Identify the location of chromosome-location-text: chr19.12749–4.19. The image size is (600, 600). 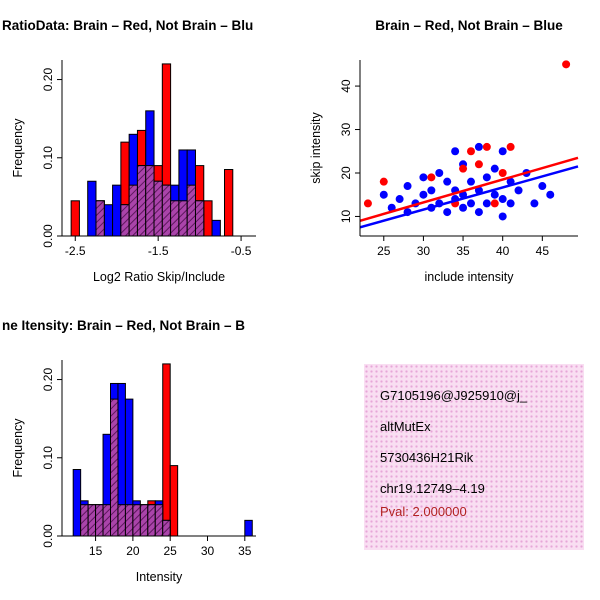
(432, 488).